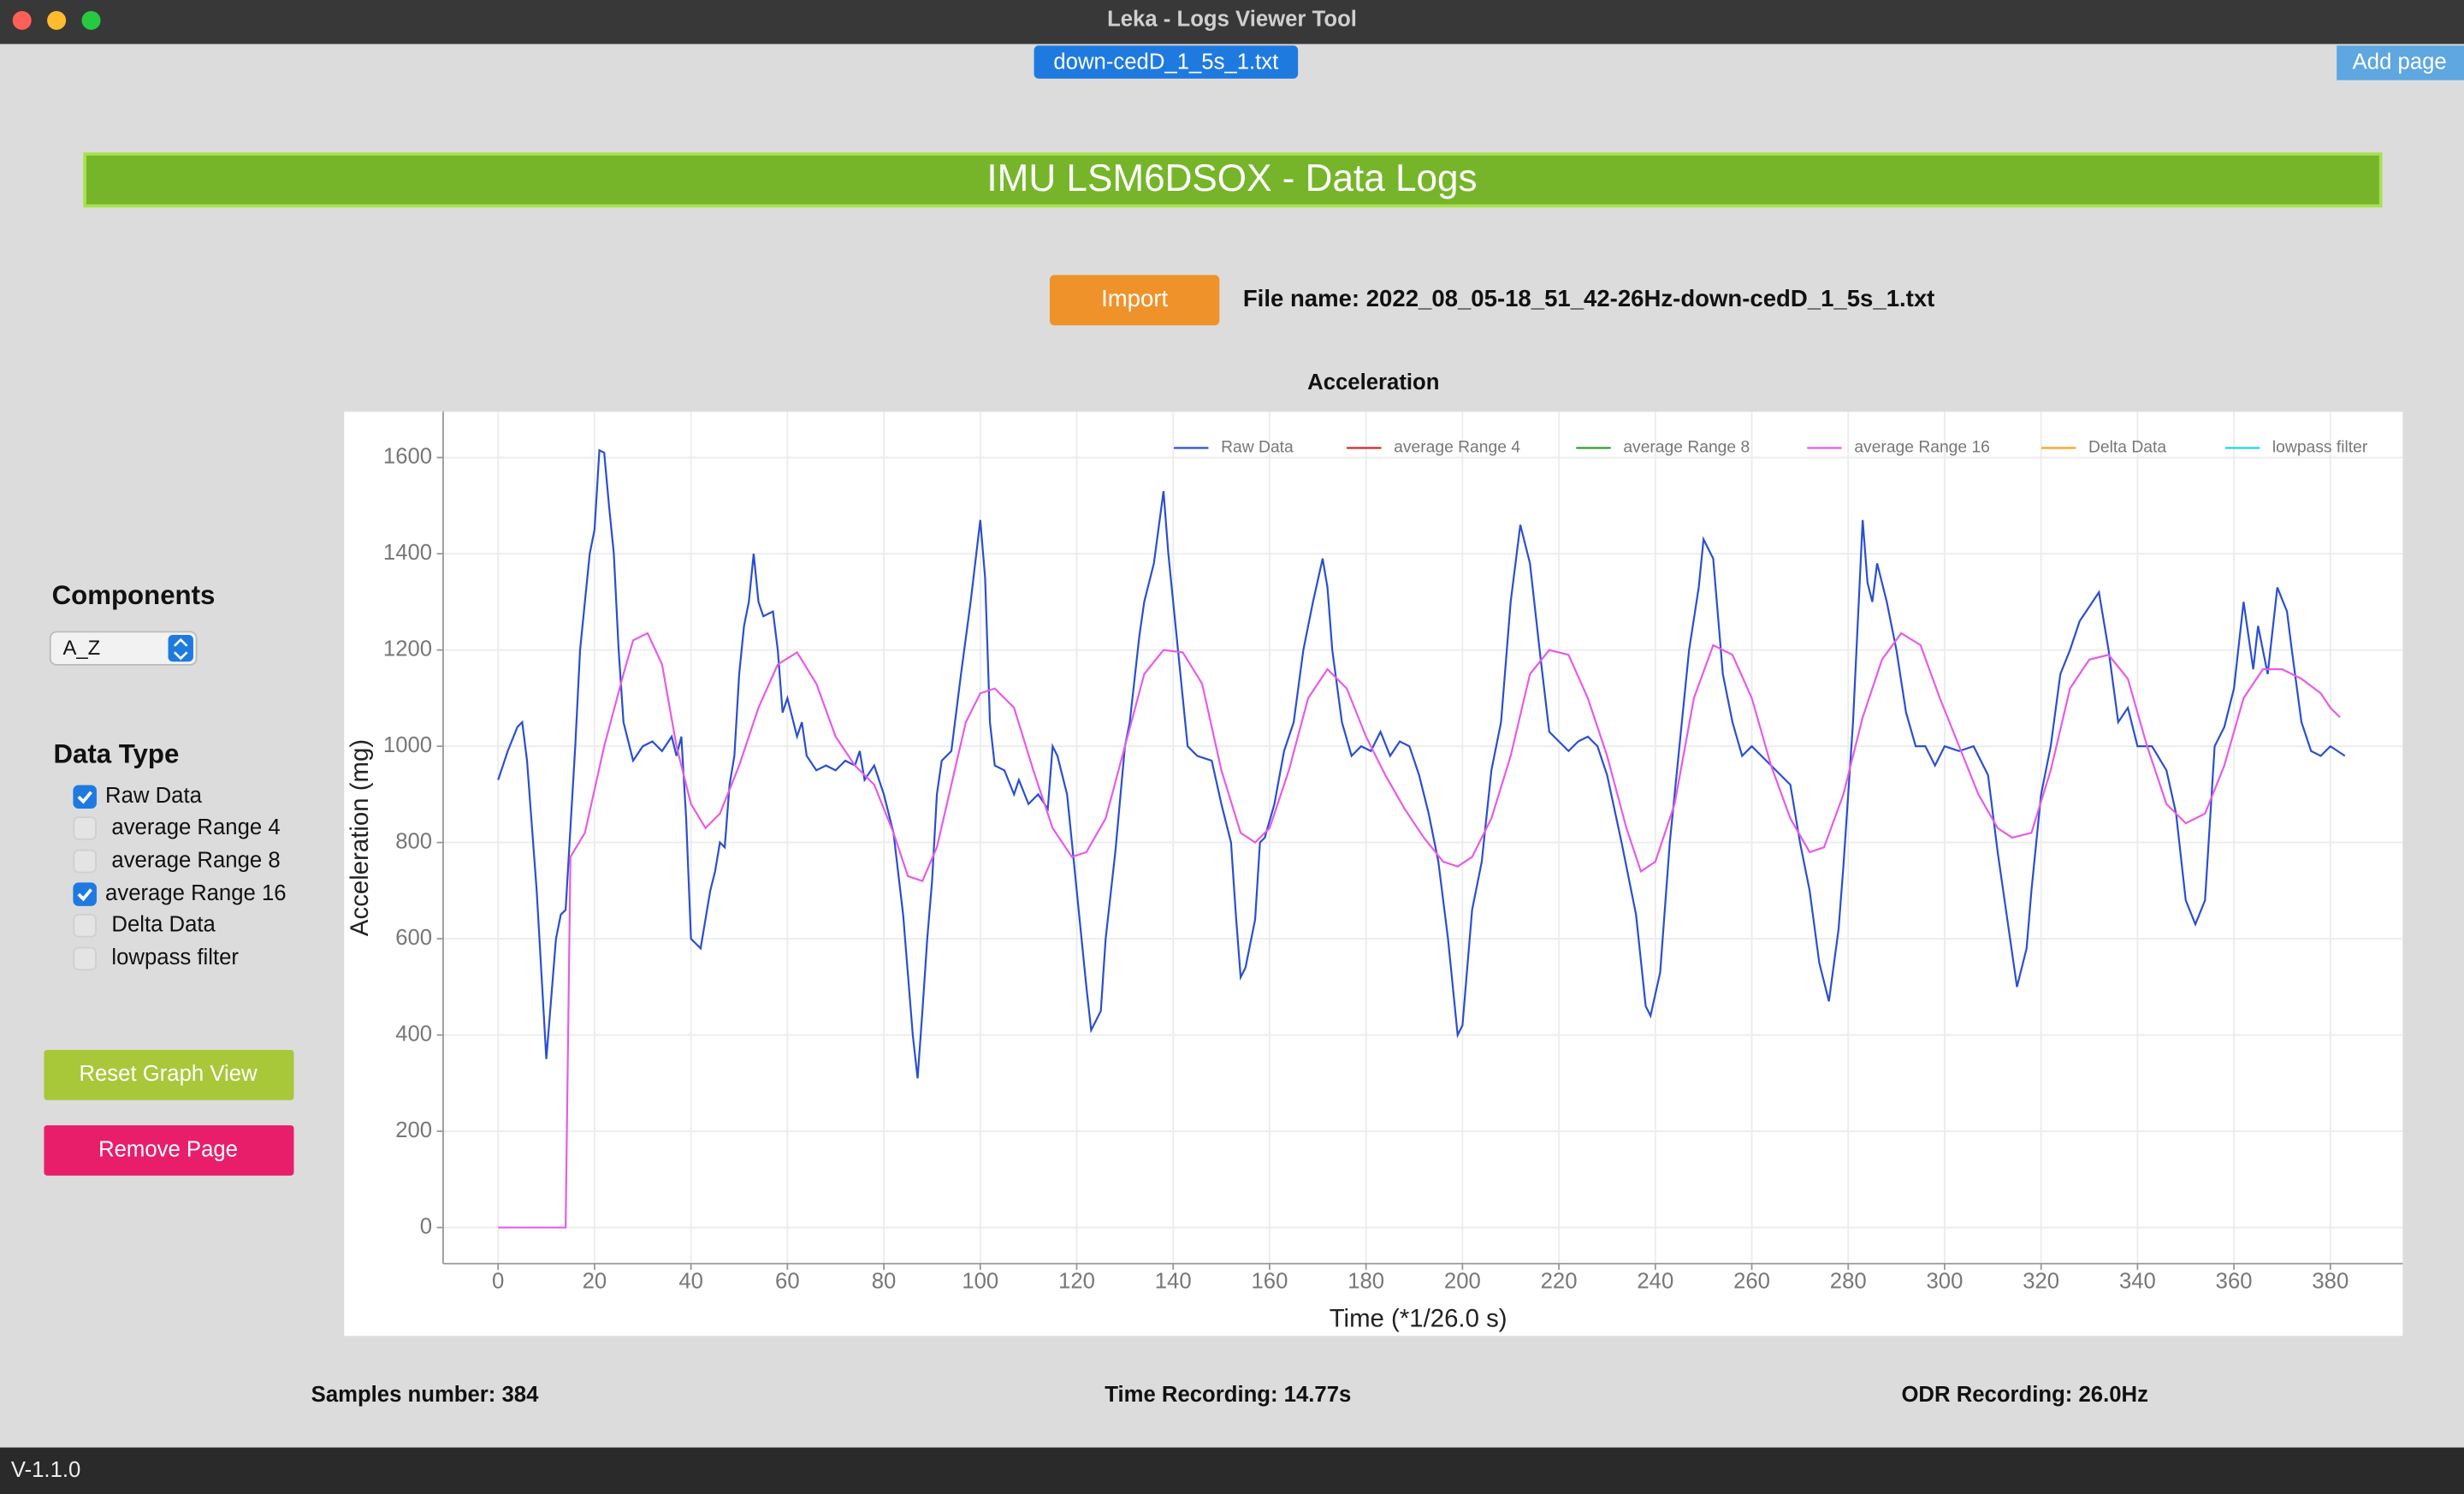 The image size is (2464, 1494). Describe the element at coordinates (134, 595) in the screenshot. I see `components-title: Components` at that location.